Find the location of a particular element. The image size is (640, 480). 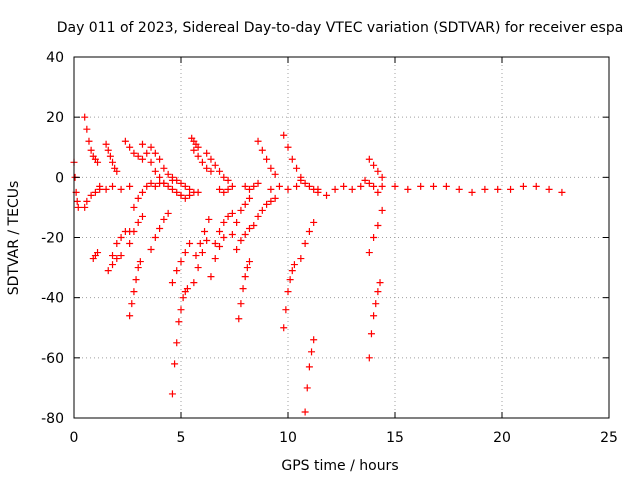

series-arc-m is located at coordinates (151, 160).